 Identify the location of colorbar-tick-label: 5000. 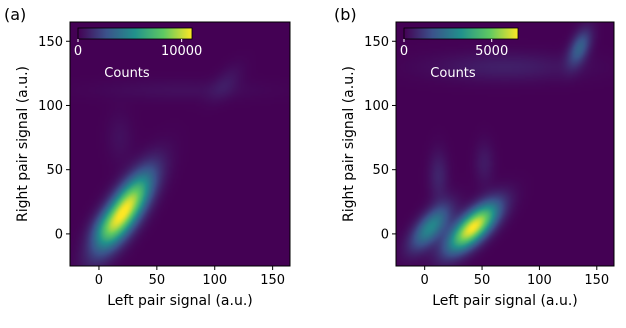
(491, 51).